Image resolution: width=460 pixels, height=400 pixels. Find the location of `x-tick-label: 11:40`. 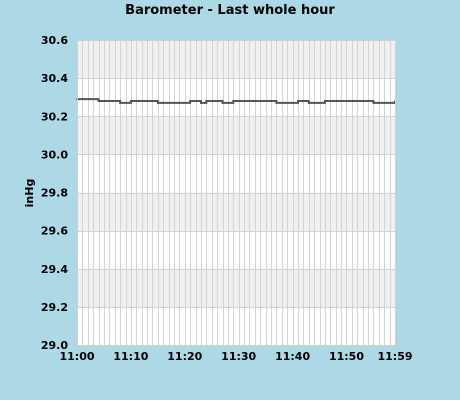

x-tick-label: 11:40 is located at coordinates (292, 356).